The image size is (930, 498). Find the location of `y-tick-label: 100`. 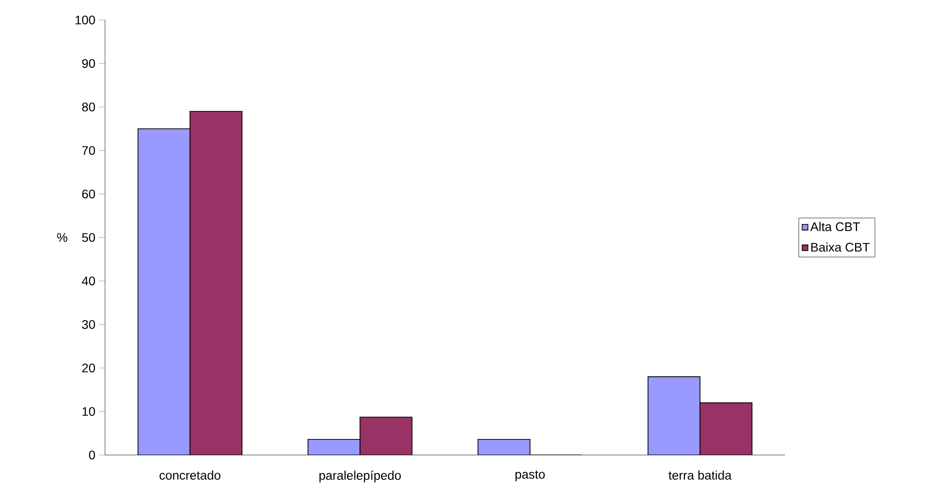

y-tick-label: 100 is located at coordinates (85, 20).